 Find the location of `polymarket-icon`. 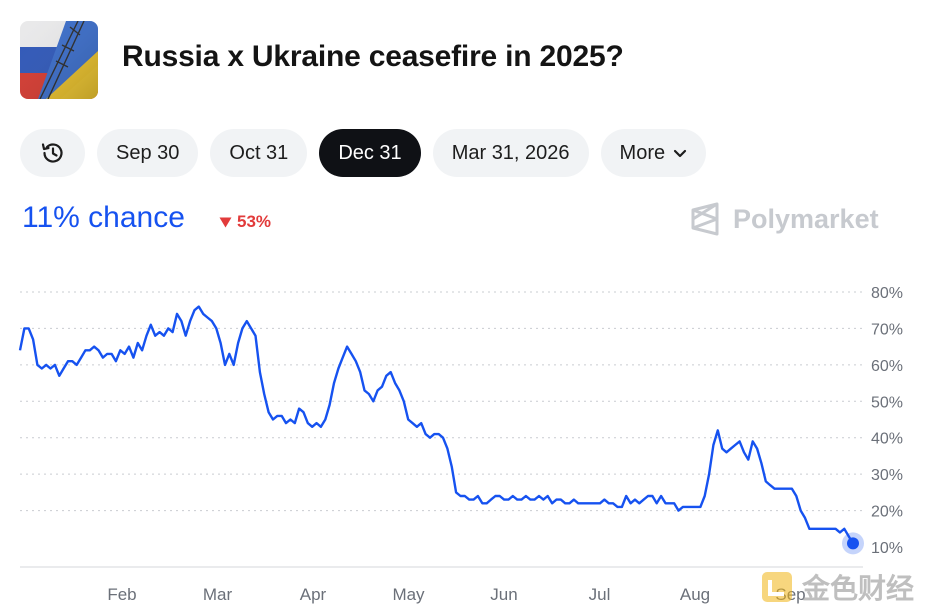

polymarket-icon is located at coordinates (705, 219).